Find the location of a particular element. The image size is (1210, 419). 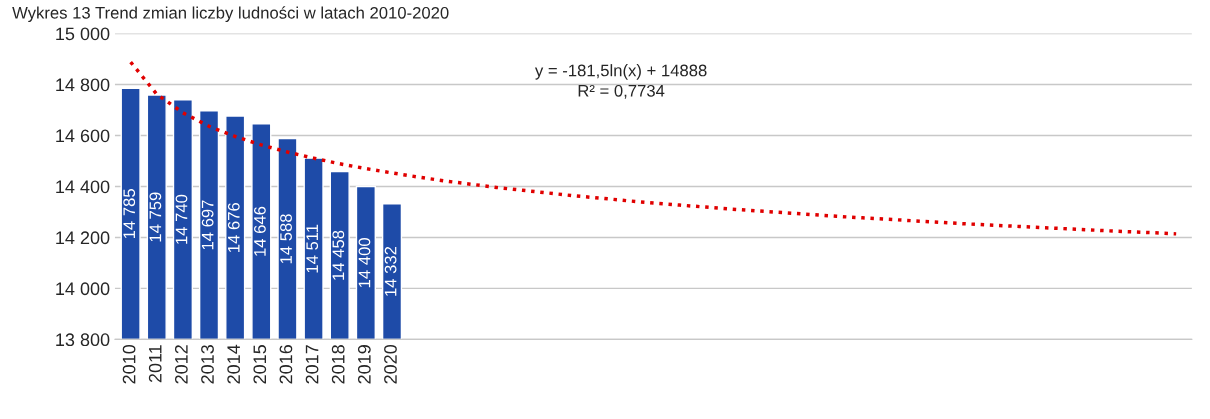

x-tick-label: 2020 is located at coordinates (390, 364).